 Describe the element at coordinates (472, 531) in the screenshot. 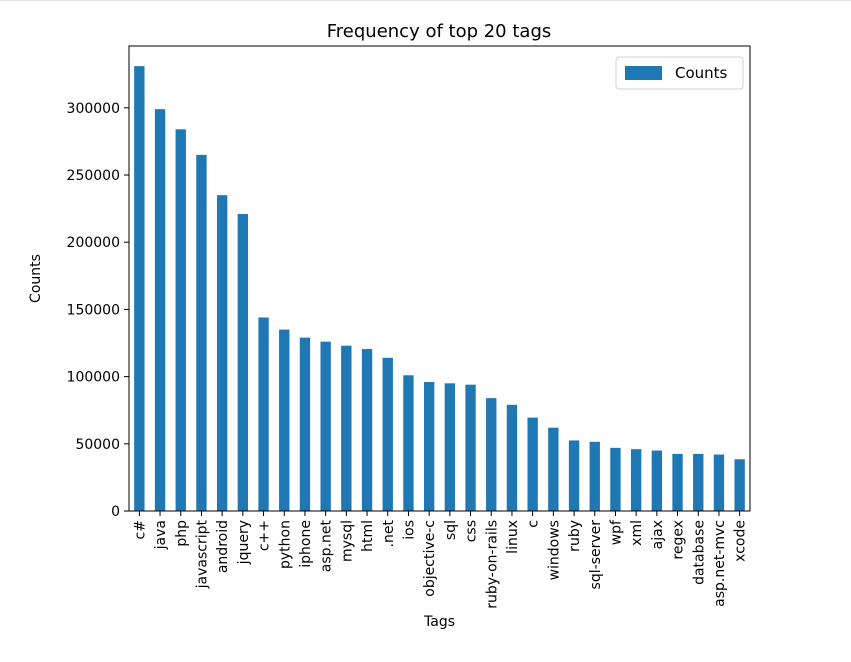

I see `x-tick-label: css` at that location.